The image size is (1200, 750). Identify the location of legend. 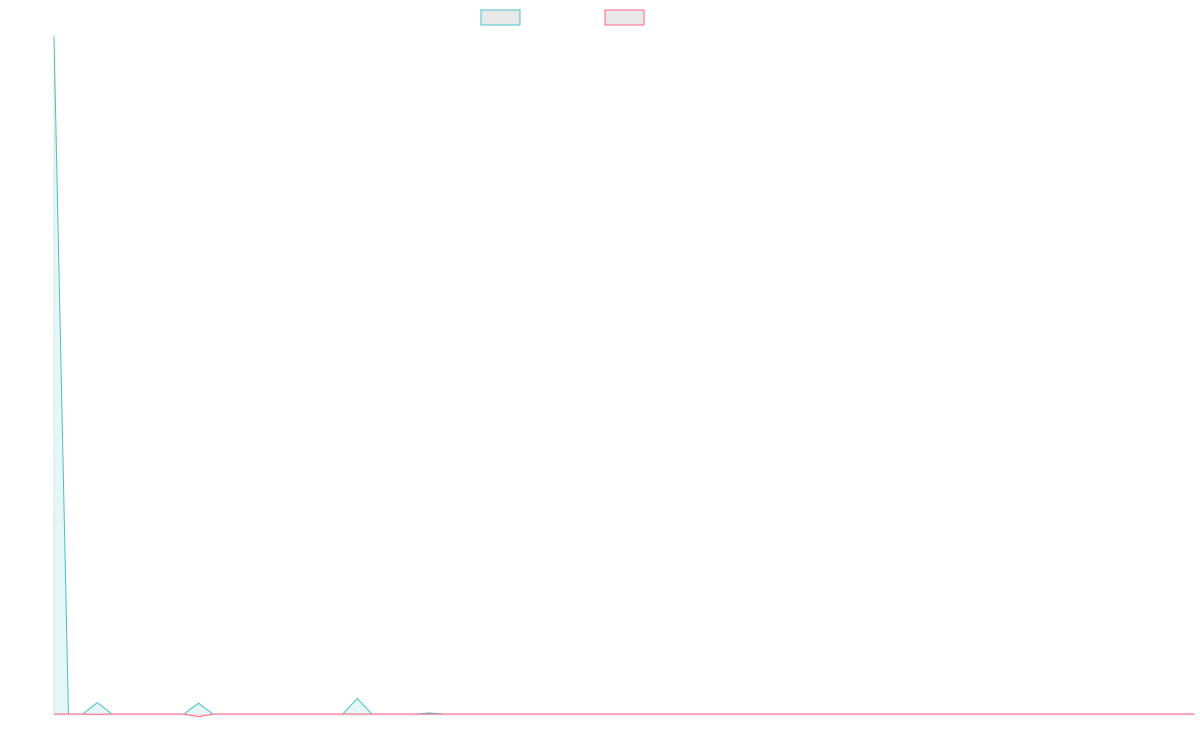
(562, 17).